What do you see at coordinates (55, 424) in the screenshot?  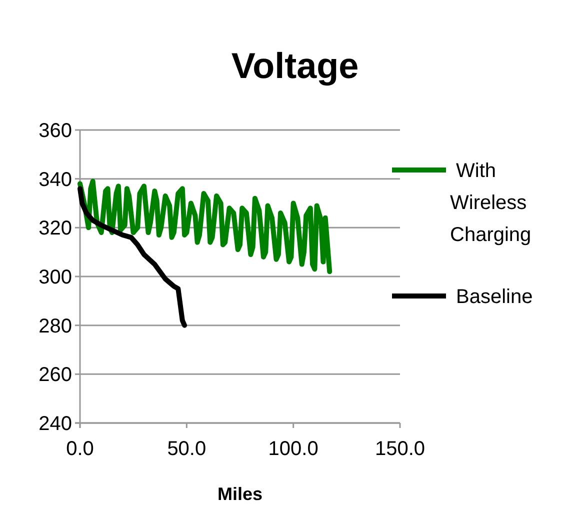 I see `y-tick-label: 240` at bounding box center [55, 424].